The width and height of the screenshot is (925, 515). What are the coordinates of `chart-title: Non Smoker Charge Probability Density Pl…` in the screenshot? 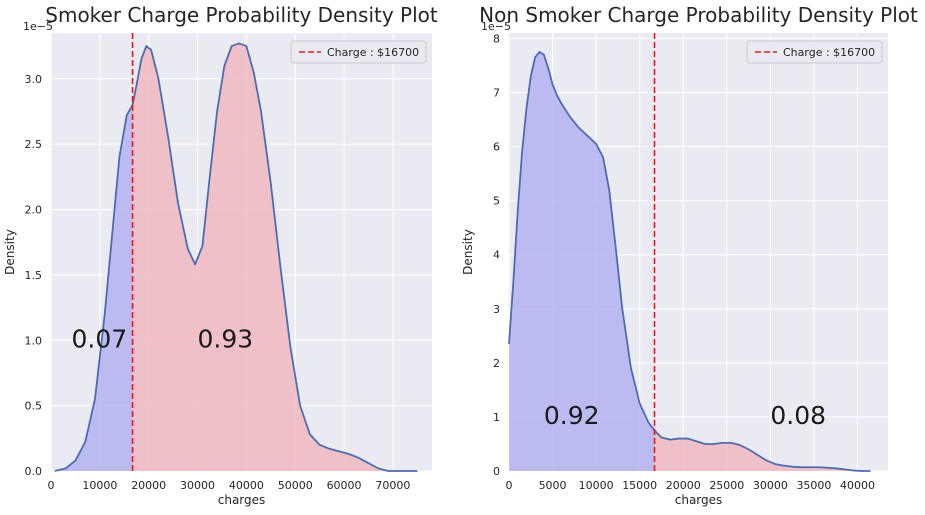 It's located at (698, 15).